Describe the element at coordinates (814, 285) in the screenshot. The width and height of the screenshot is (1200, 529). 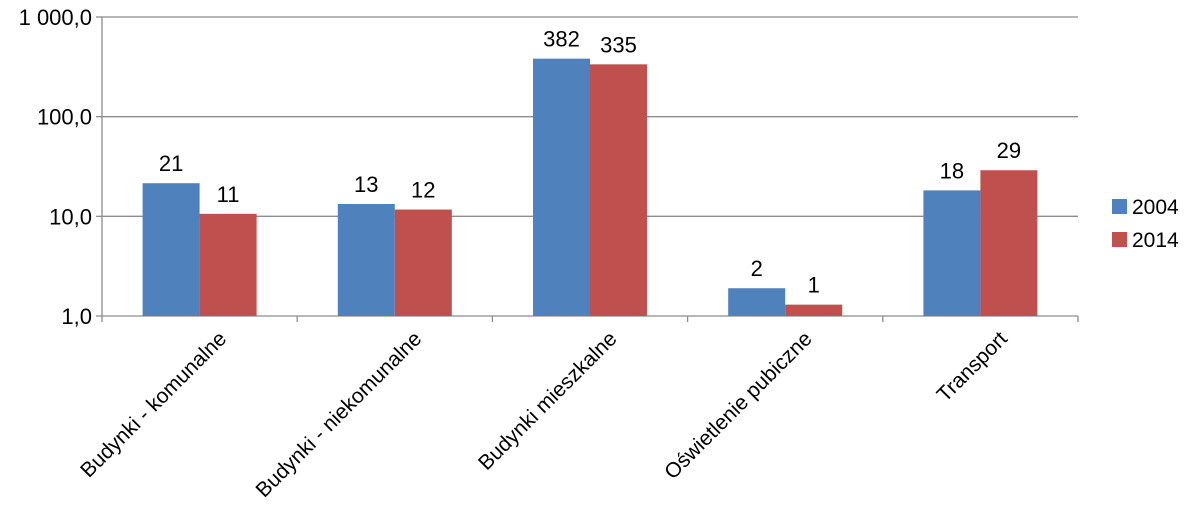
I see `data-label: 1` at that location.